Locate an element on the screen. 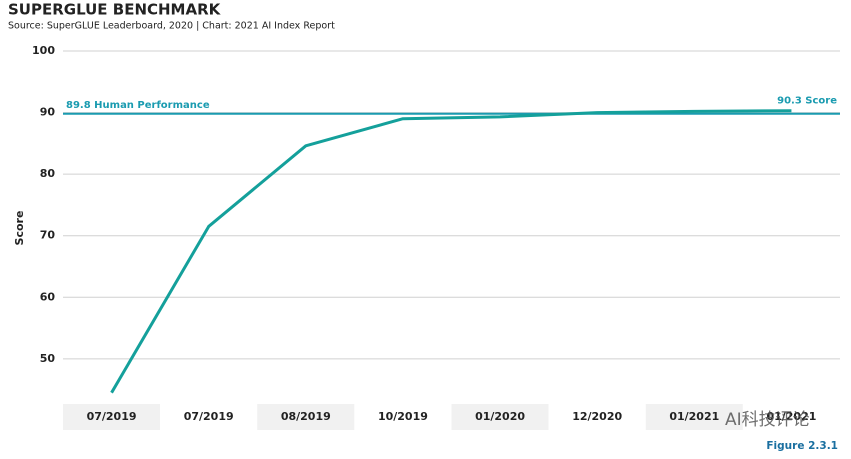 This screenshot has width=851, height=459. watermark: AI科技评论 is located at coordinates (767, 420).